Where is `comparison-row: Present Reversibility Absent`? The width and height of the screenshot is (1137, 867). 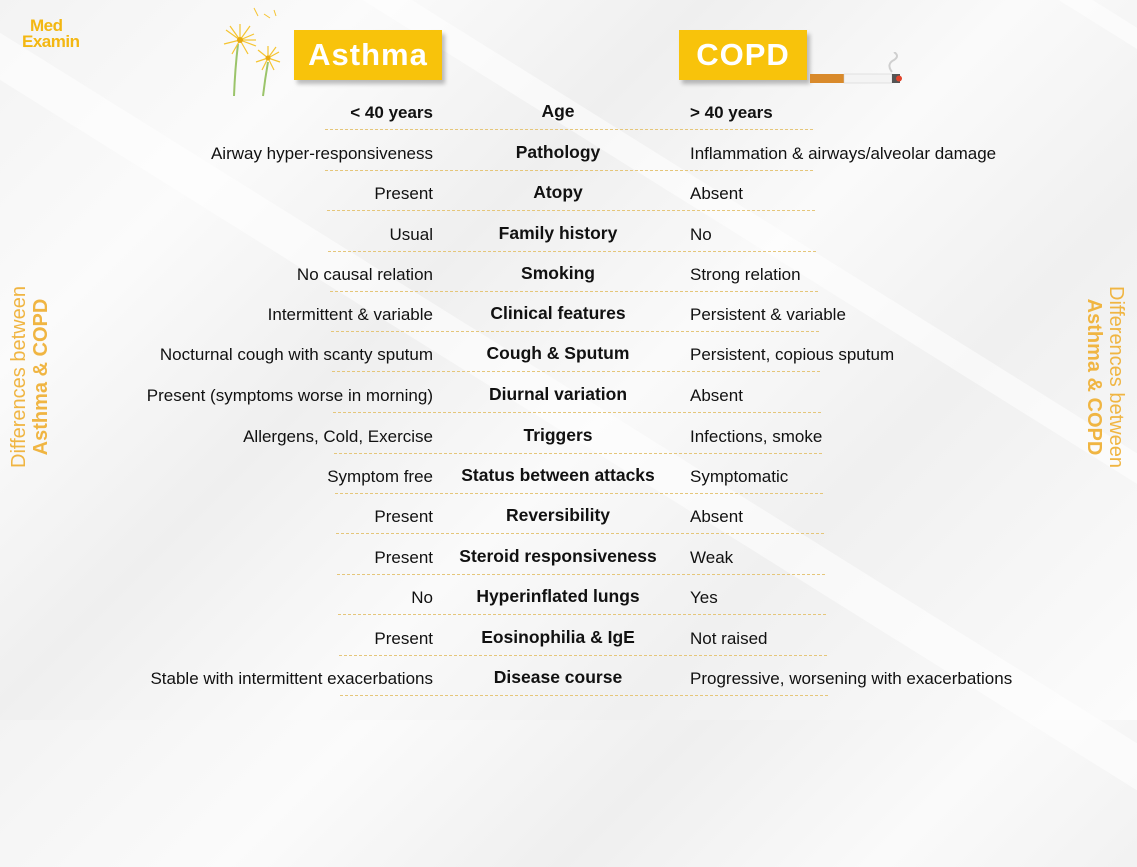
comparison-row: Present Reversibility Absent is located at coordinates (568, 520).